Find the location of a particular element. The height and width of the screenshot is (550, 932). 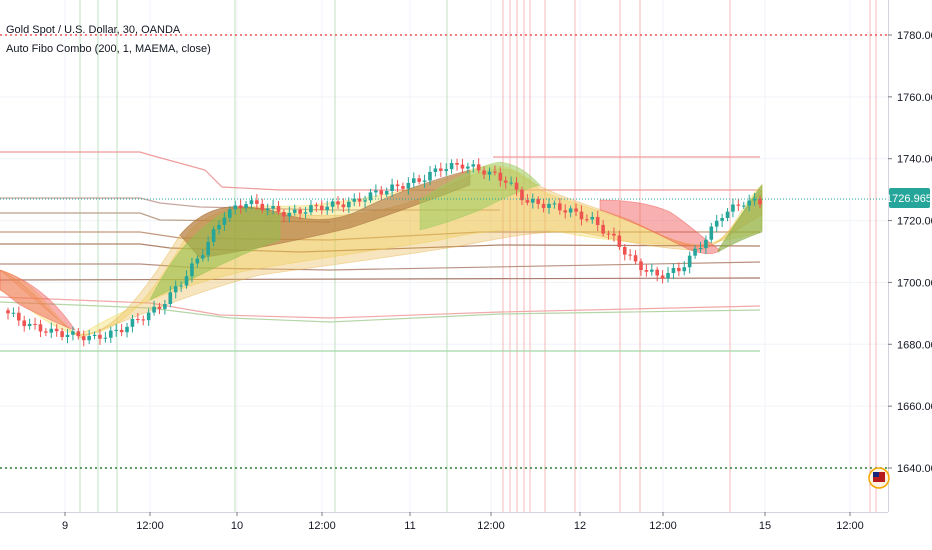

price-badge-text: 1726.965 is located at coordinates (909, 199).